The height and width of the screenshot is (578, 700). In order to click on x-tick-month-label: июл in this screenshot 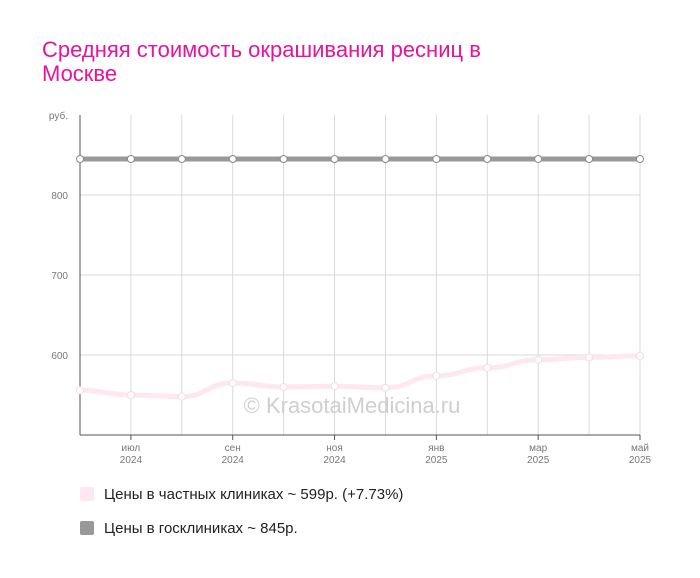, I will do `click(131, 448)`.